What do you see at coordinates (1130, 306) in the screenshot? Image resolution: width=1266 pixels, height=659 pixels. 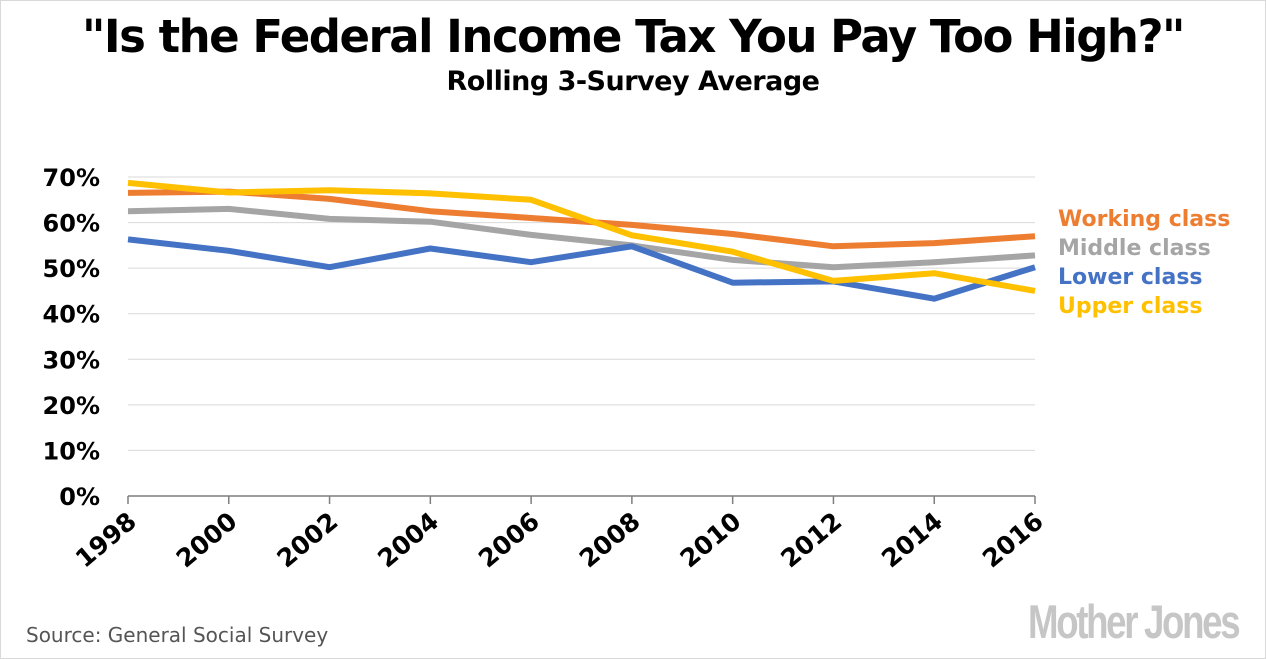 I see `legend-entry-upper-class: Upper class` at bounding box center [1130, 306].